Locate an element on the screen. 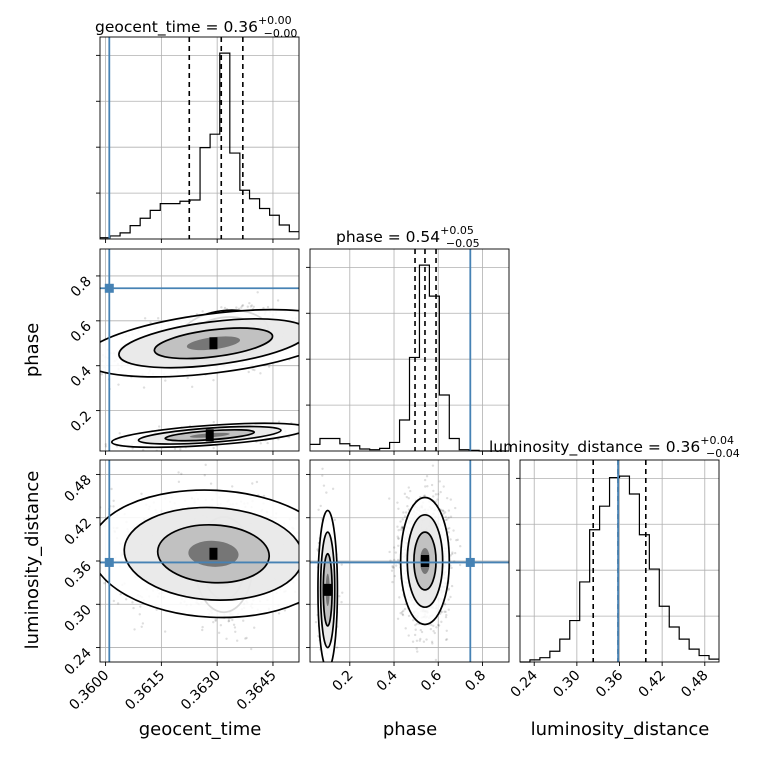  y-tick-label: 0.42 is located at coordinates (77, 531).